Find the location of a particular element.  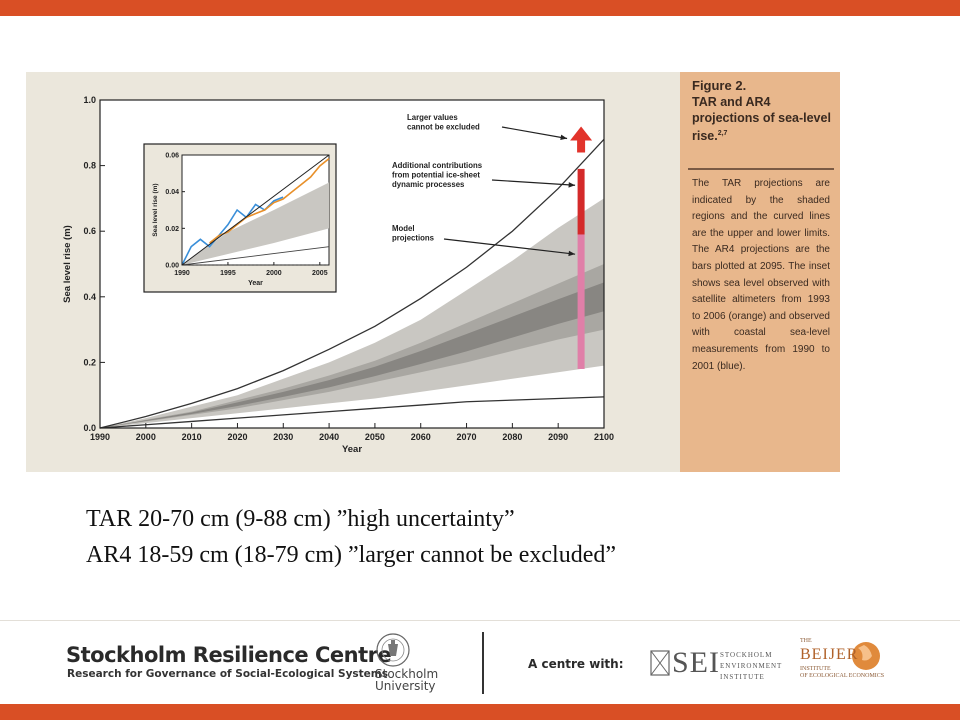

y-tick-label: 1.0 is located at coordinates (89, 100).